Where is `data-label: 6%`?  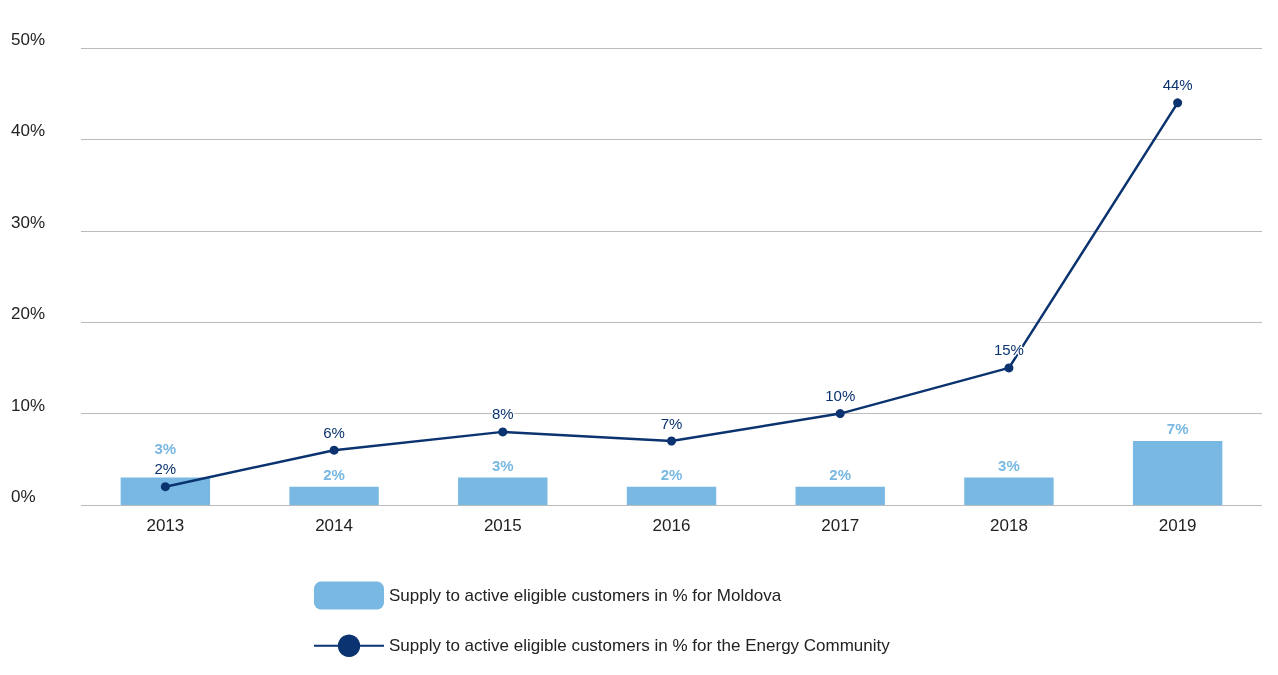
data-label: 6% is located at coordinates (334, 432).